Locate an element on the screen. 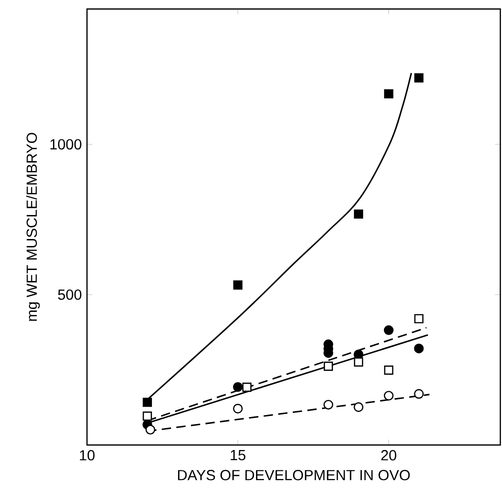 The width and height of the screenshot is (502, 494). x-axis-title: DAYS OF DEVELOPMENT IN OVO is located at coordinates (294, 475).